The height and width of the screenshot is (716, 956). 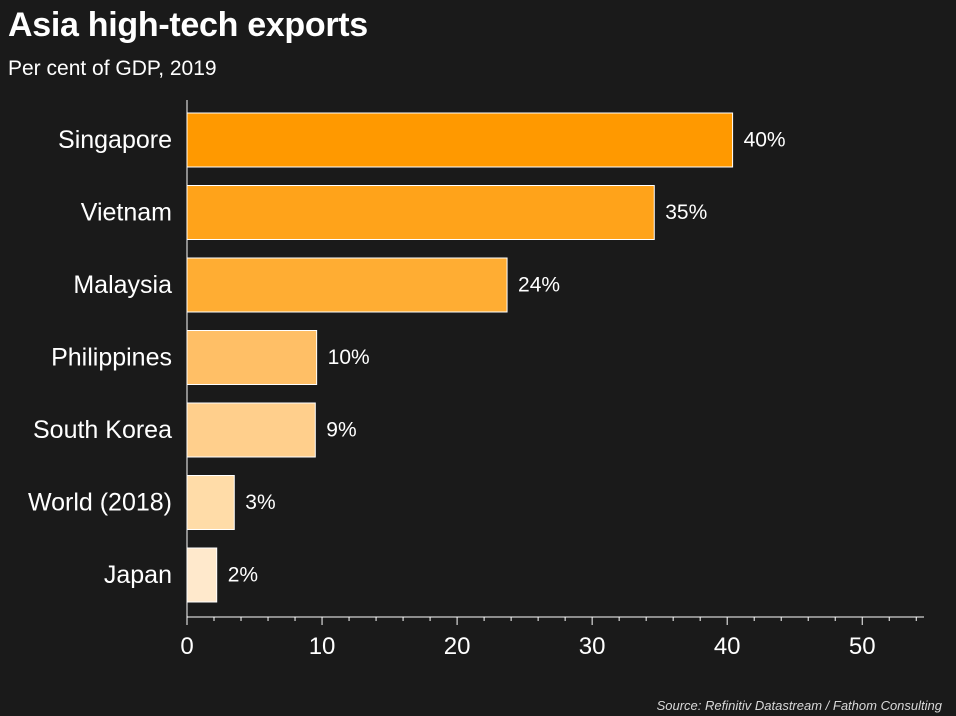 I want to click on value-label-south-korea: 9%, so click(x=341, y=430).